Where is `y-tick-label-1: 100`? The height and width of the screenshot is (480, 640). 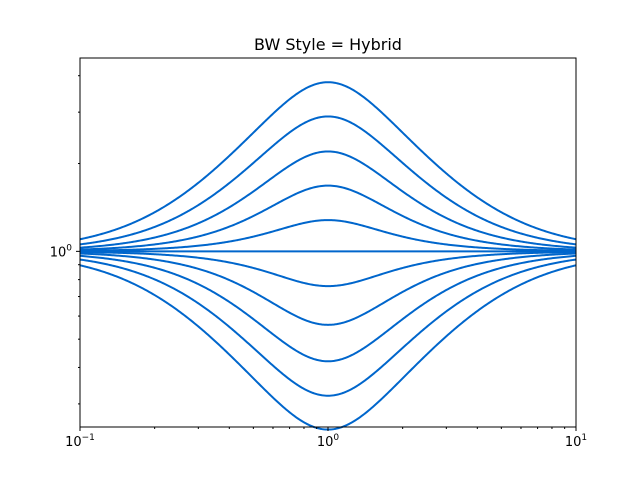 y-tick-label-1: 100 is located at coordinates (61, 251).